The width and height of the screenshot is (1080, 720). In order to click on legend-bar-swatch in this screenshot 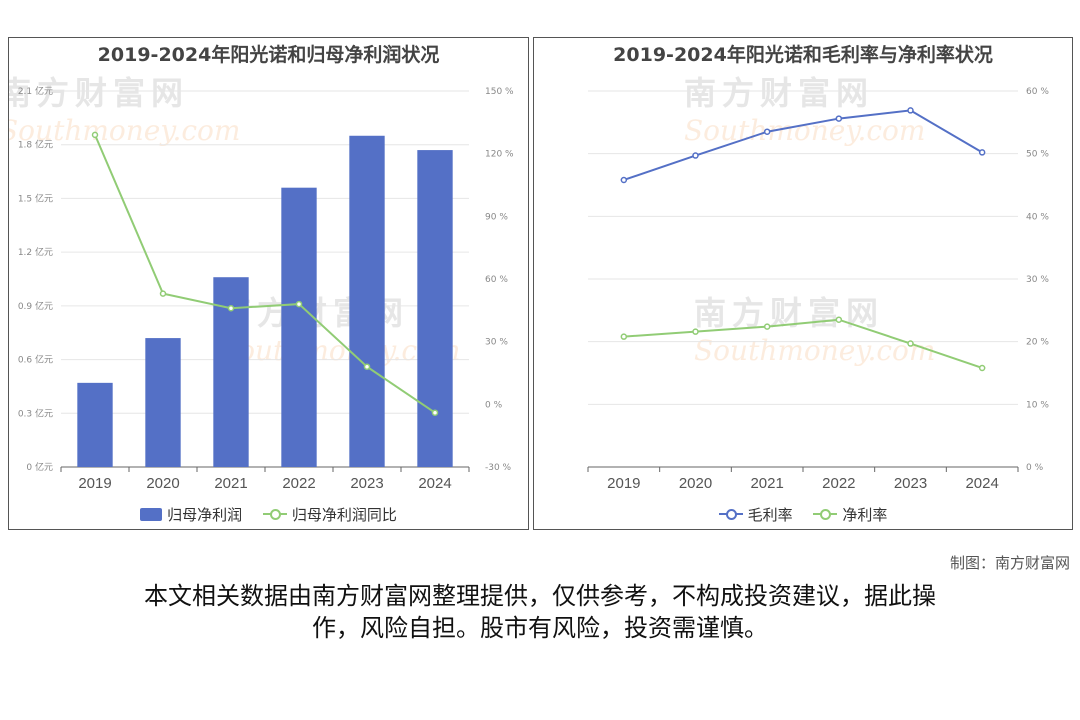, I will do `click(151, 514)`.